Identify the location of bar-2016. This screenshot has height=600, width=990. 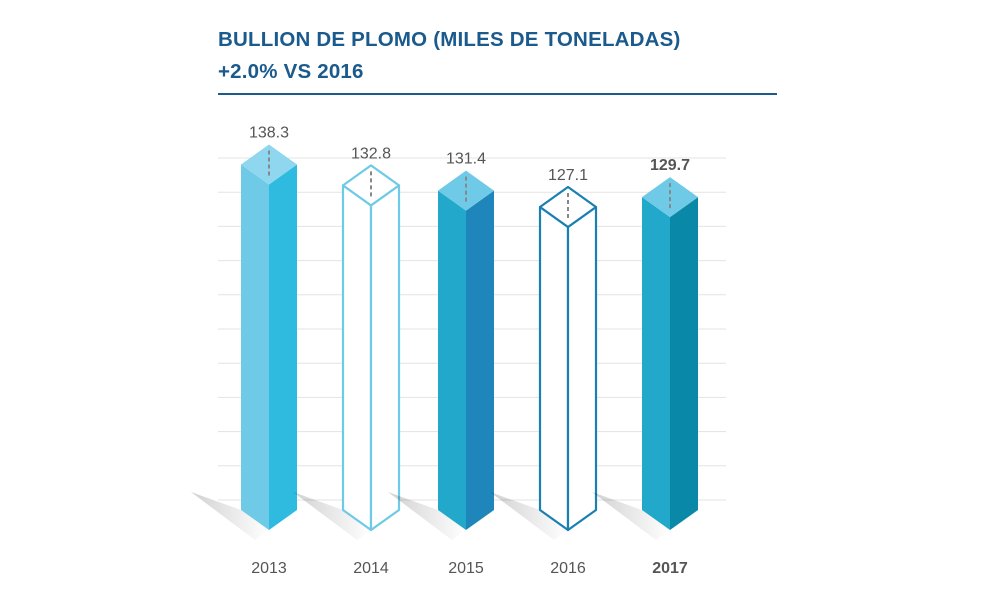
(544, 362).